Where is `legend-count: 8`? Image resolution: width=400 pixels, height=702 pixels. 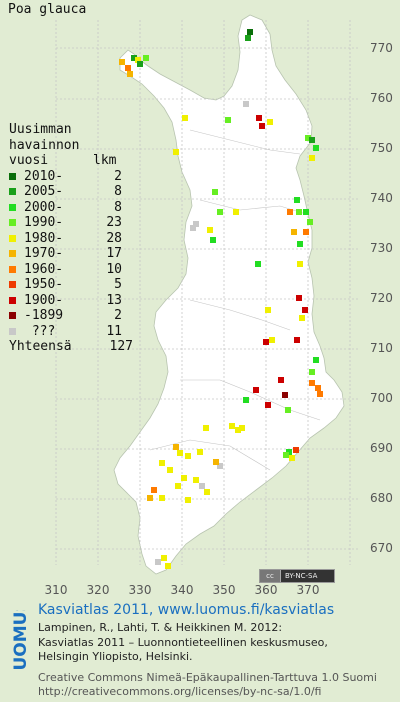 legend-count: 8 is located at coordinates (118, 191).